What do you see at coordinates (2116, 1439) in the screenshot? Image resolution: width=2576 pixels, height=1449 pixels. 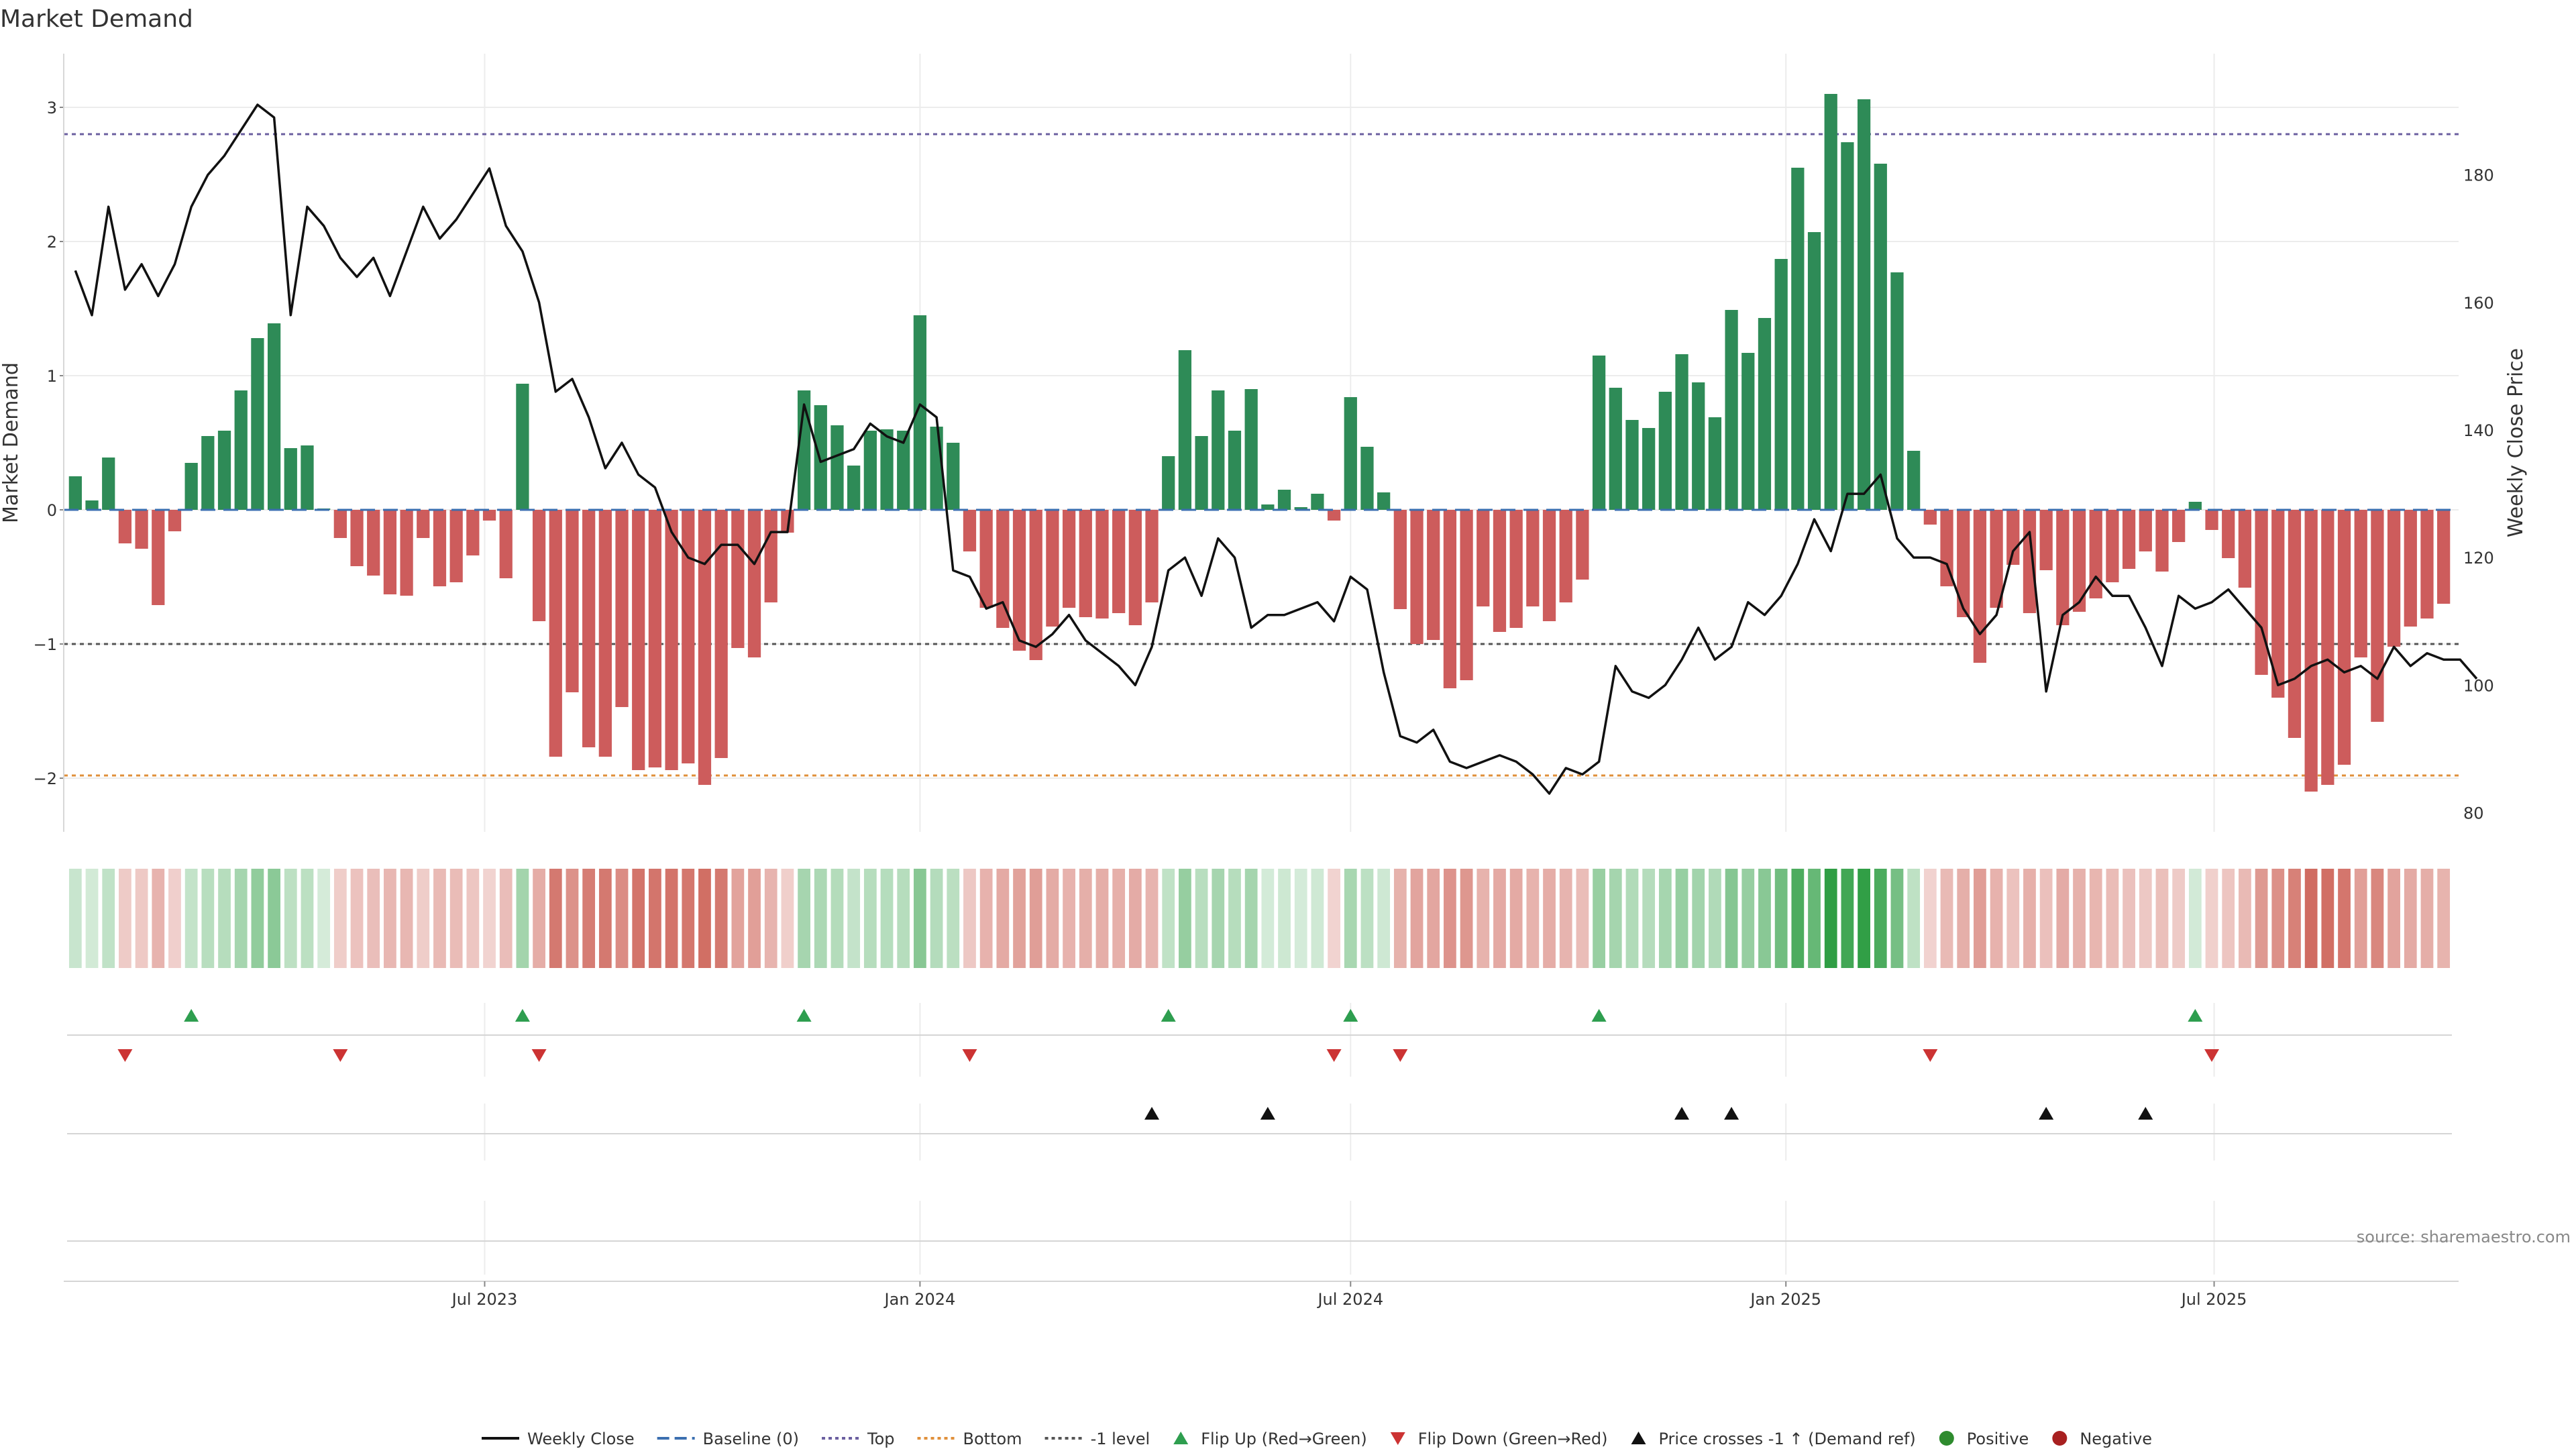 I see `legend-label: Negative` at bounding box center [2116, 1439].